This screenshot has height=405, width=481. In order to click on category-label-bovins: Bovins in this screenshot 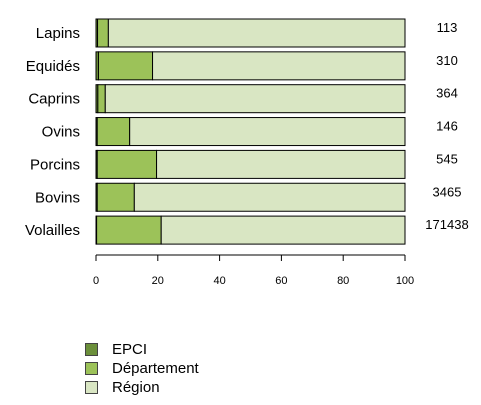, I will do `click(57, 197)`.